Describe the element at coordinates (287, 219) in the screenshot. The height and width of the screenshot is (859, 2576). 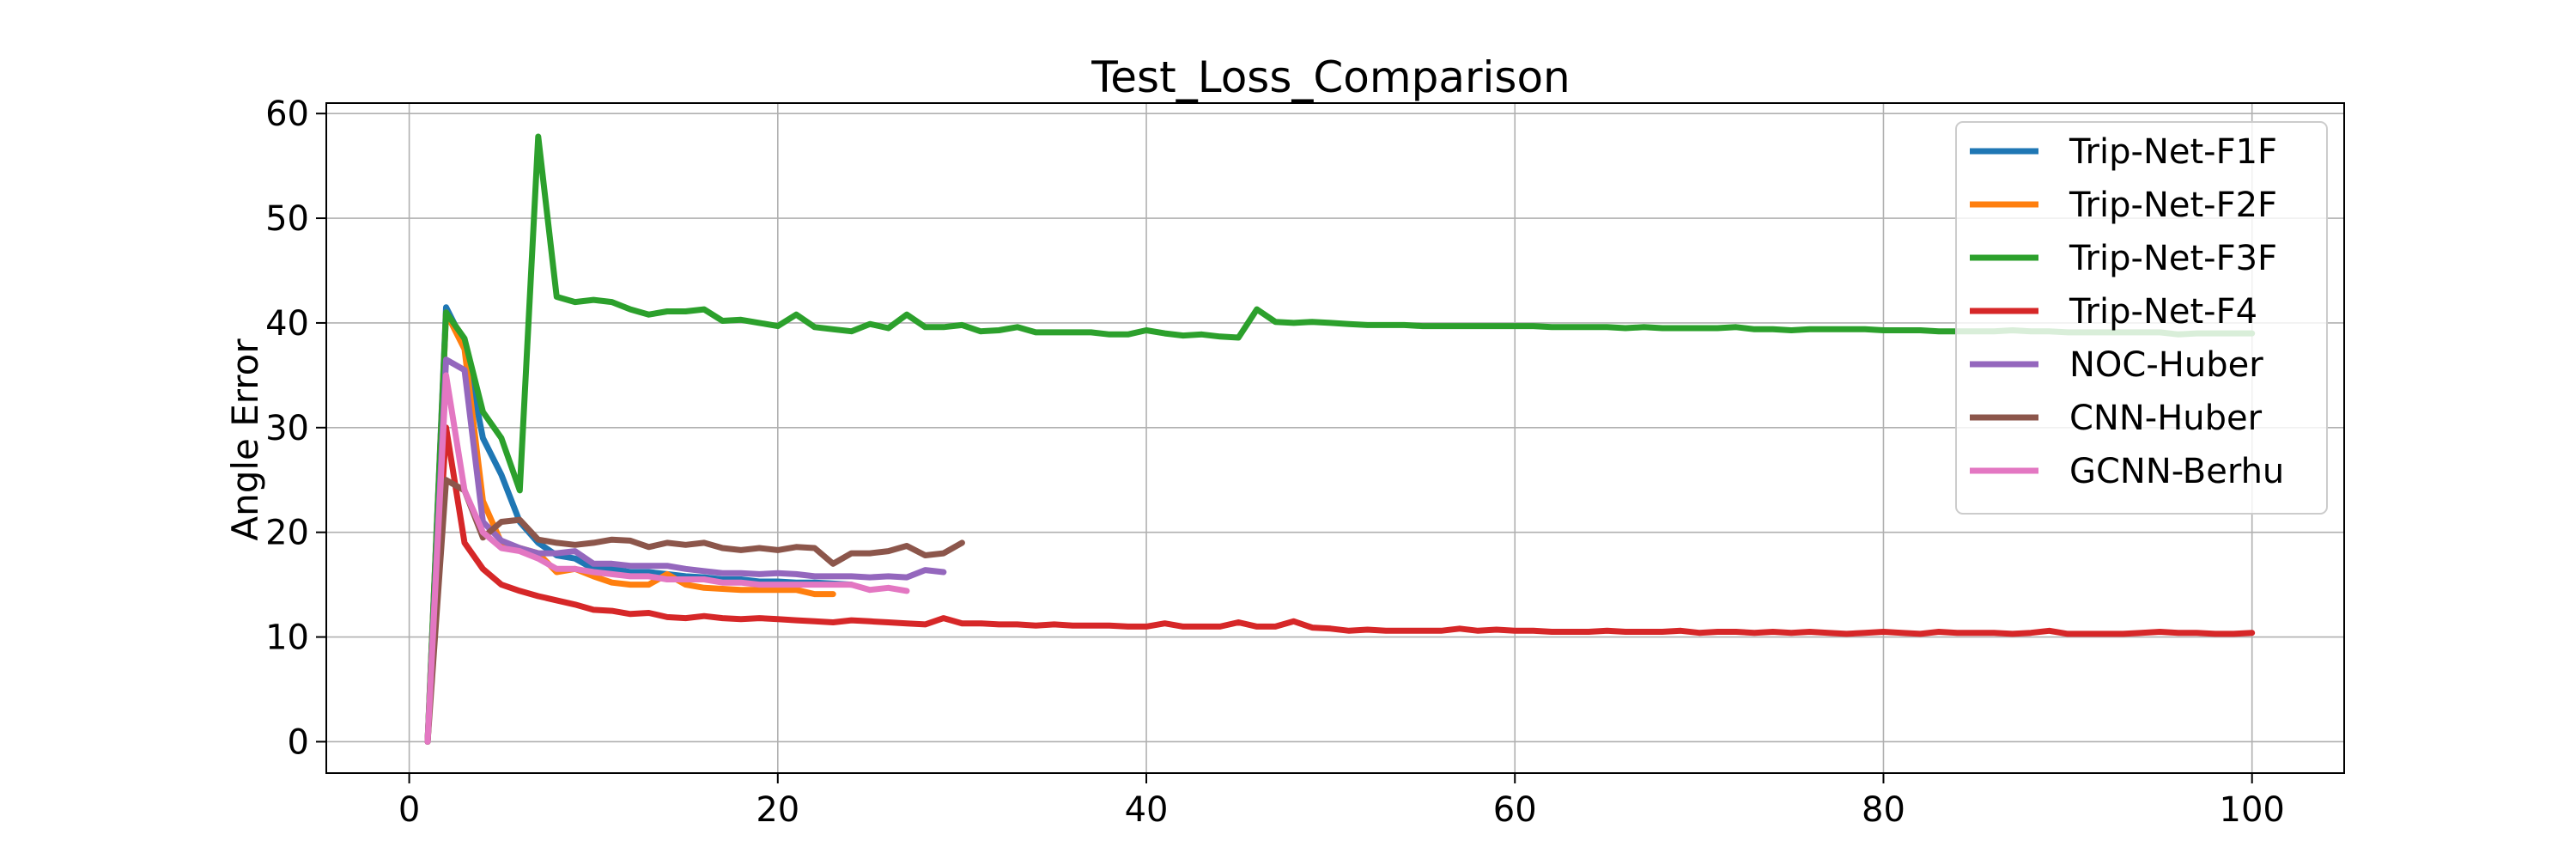
I see `y-tick-label: 50` at that location.